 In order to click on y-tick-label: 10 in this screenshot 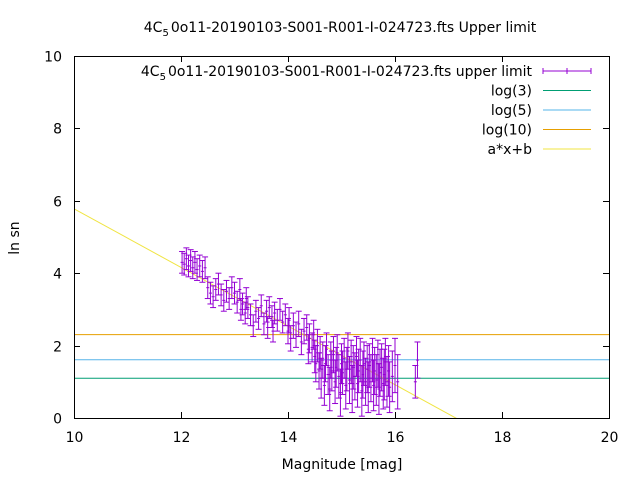, I will do `click(53, 58)`.